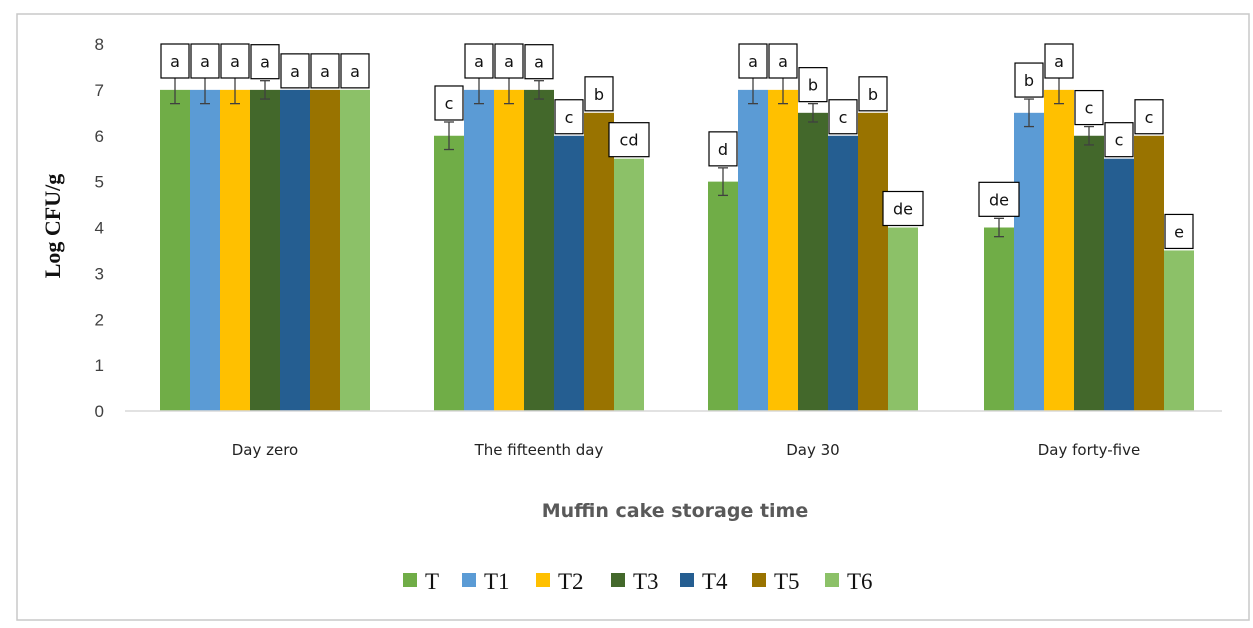  What do you see at coordinates (849, 581) in the screenshot?
I see `legend-item: T6` at bounding box center [849, 581].